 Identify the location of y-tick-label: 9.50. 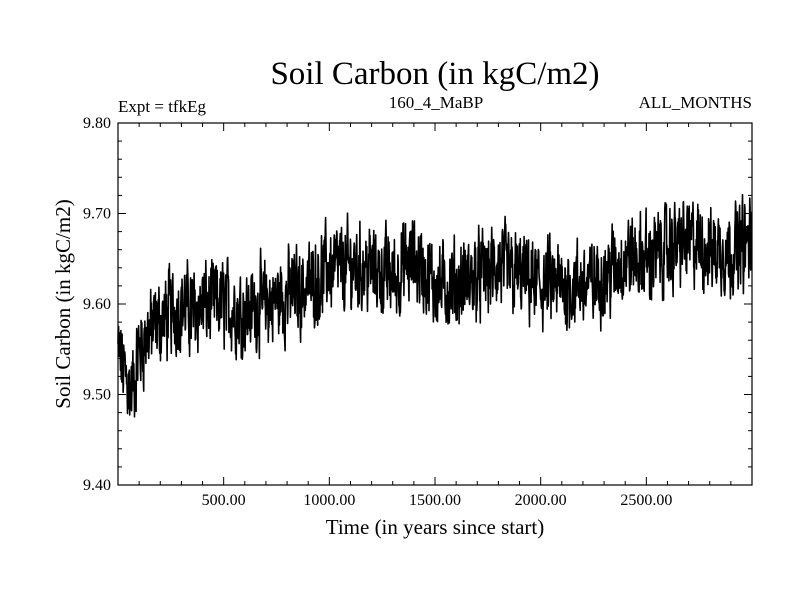
(97, 395).